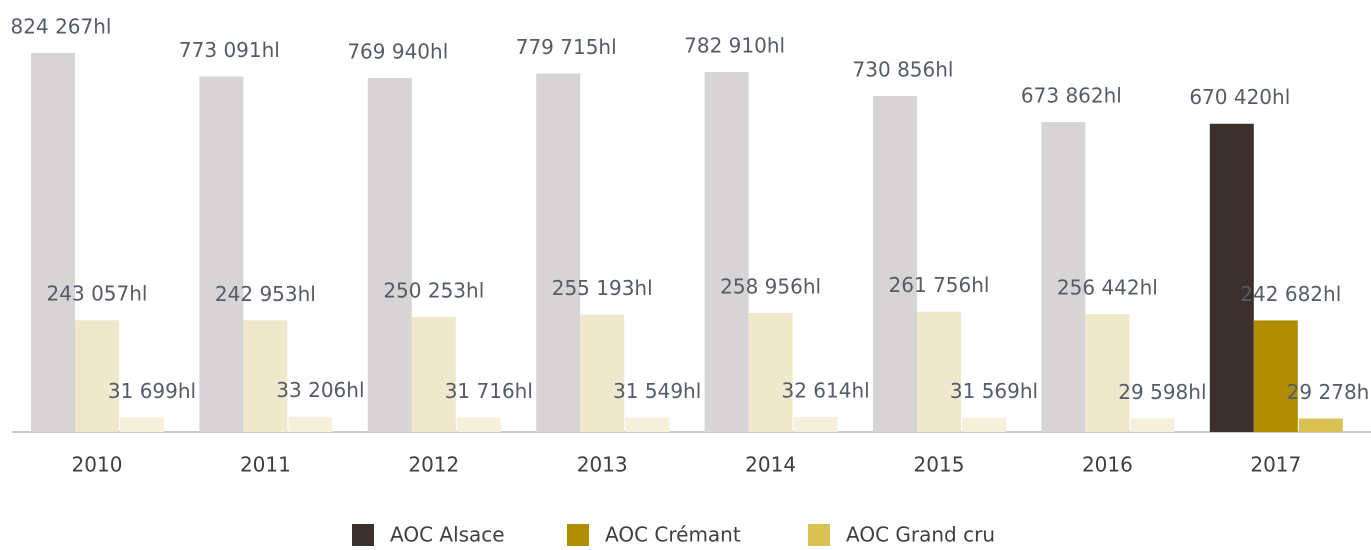 The image size is (1371, 550). I want to click on data-label: 33 206hl, so click(320, 390).